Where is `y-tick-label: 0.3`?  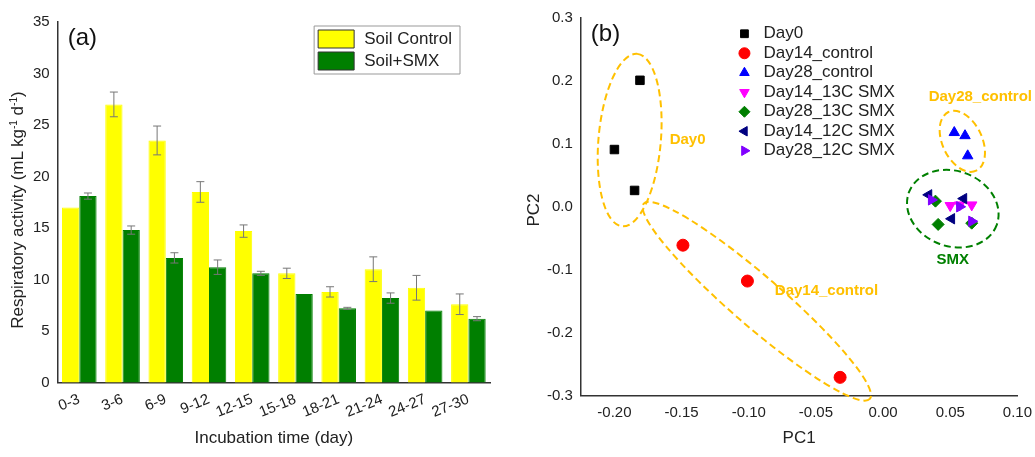
y-tick-label: 0.3 is located at coordinates (562, 17).